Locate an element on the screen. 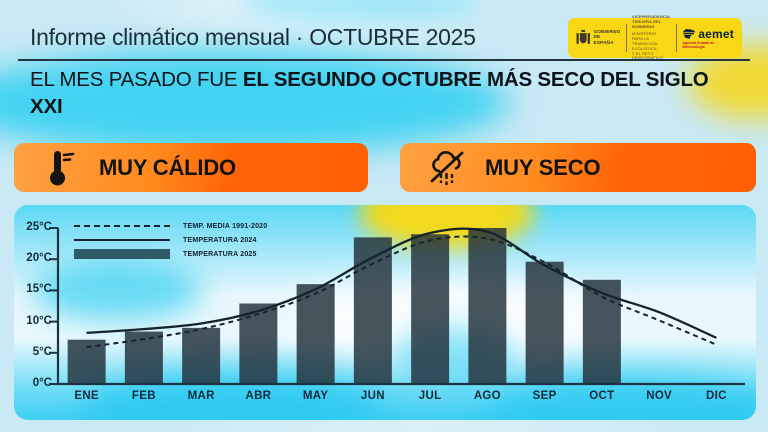 Image resolution: width=768 pixels, height=432 pixels. badge-label: MUY SECO is located at coordinates (543, 167).